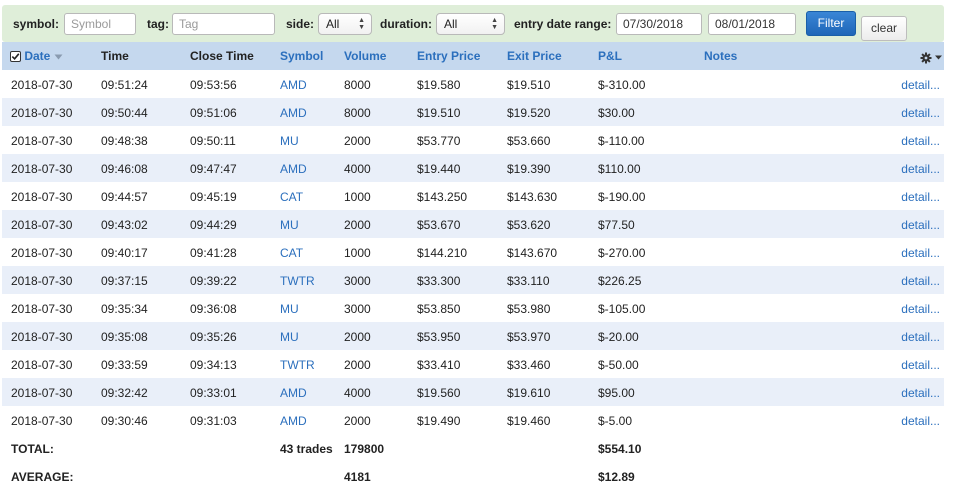  What do you see at coordinates (529, 141) in the screenshot?
I see `exit-price-cell: $53.660` at bounding box center [529, 141].